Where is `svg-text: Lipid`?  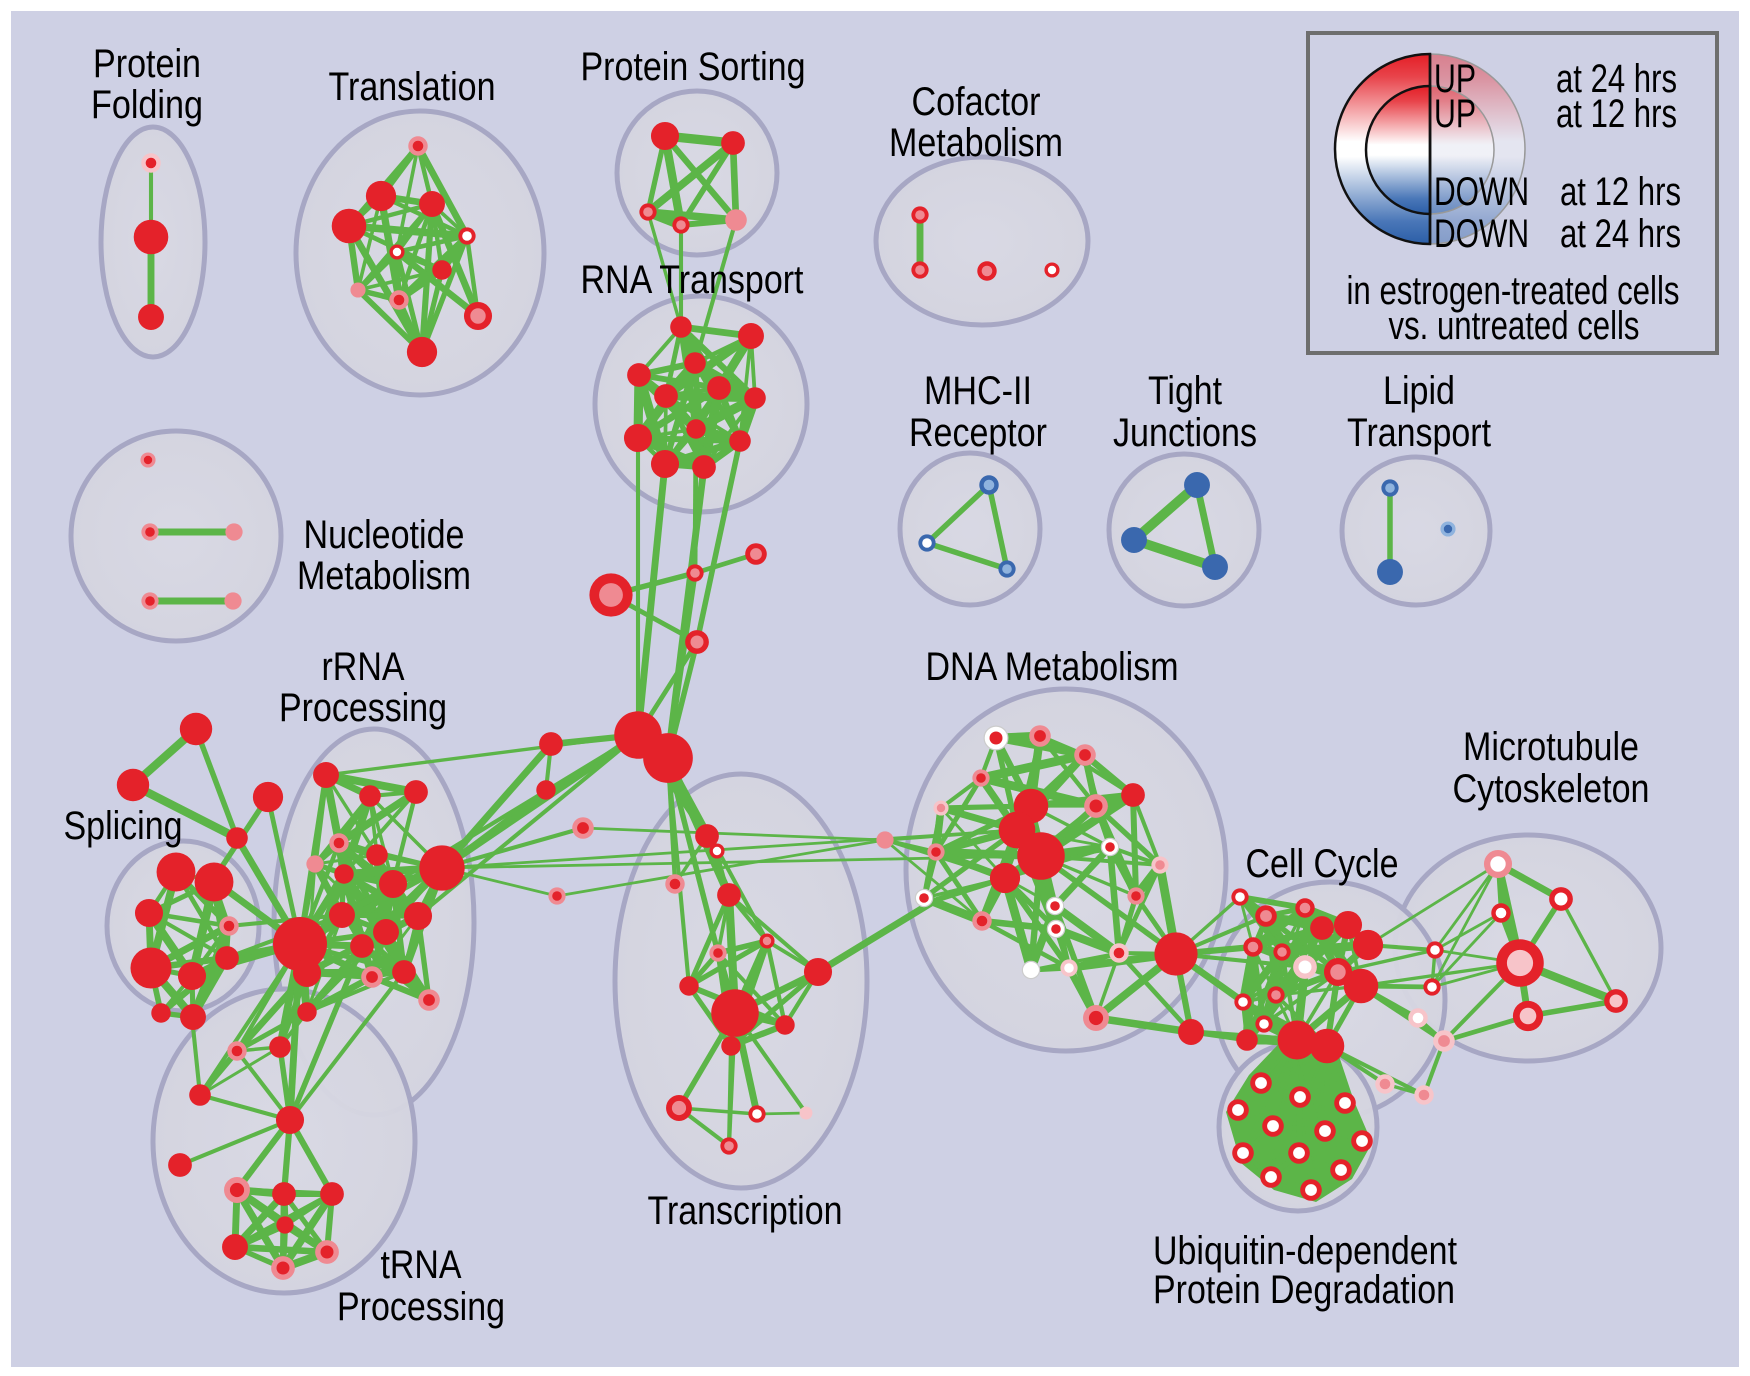
svg-text: Lipid is located at coordinates (1419, 391).